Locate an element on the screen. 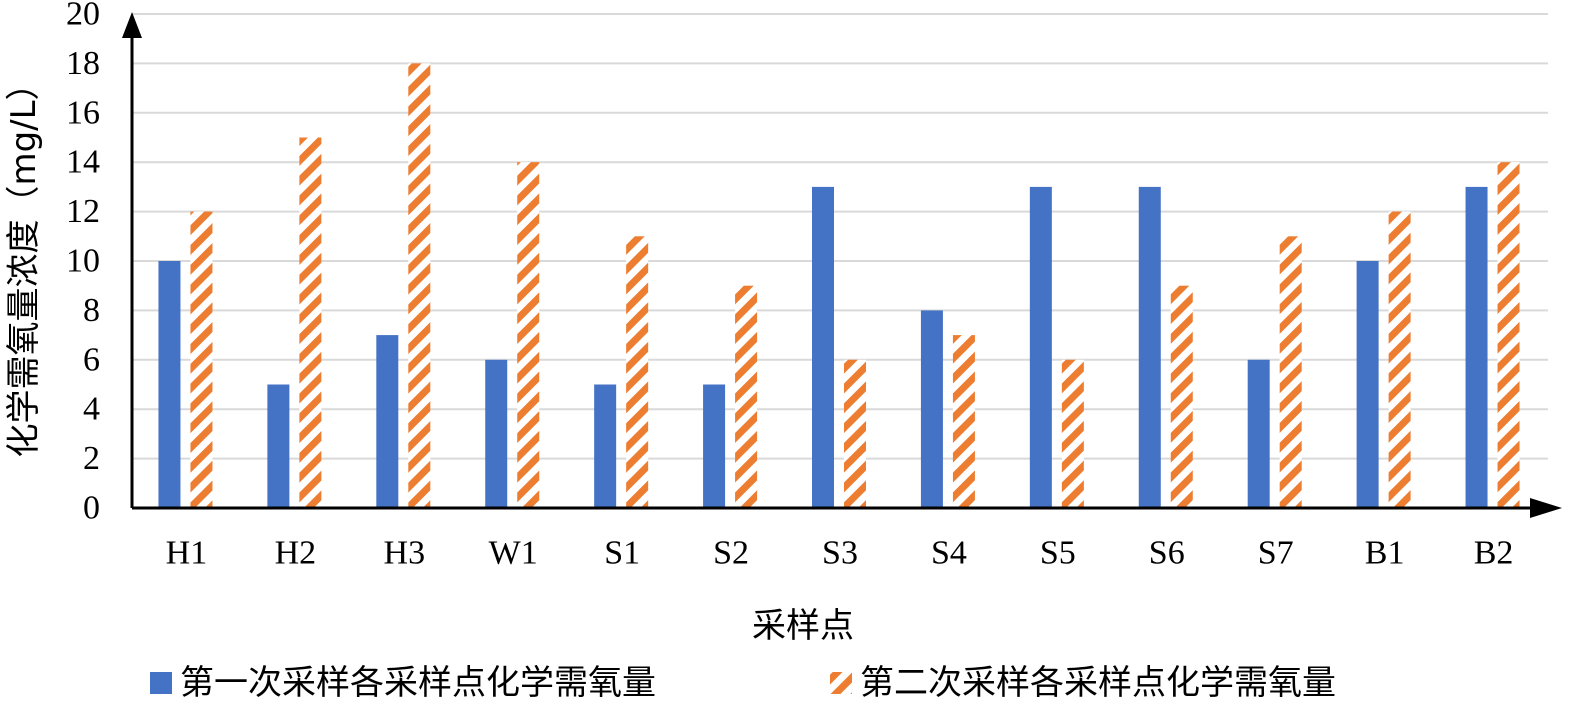  bar-2-h1 is located at coordinates (201, 359).